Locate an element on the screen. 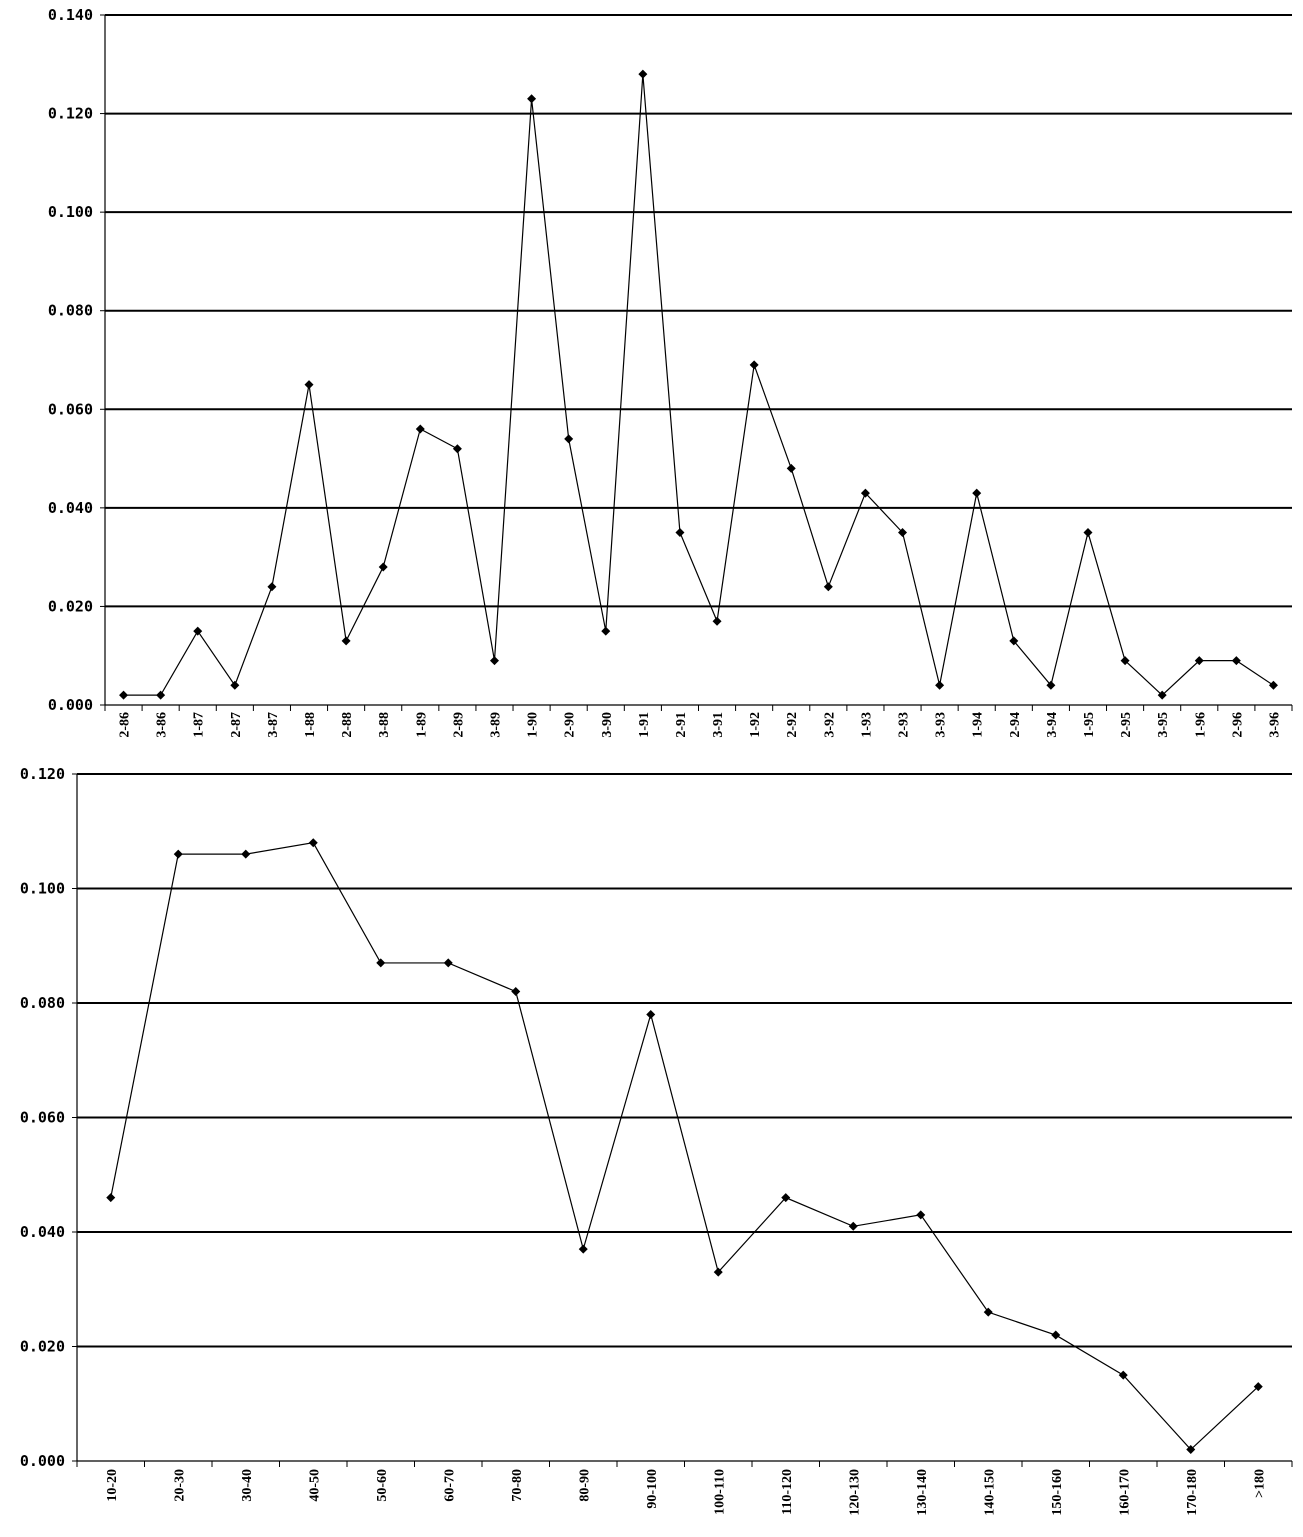 The height and width of the screenshot is (1537, 1303). y-tick-label: 0.140 is located at coordinates (70, 15).